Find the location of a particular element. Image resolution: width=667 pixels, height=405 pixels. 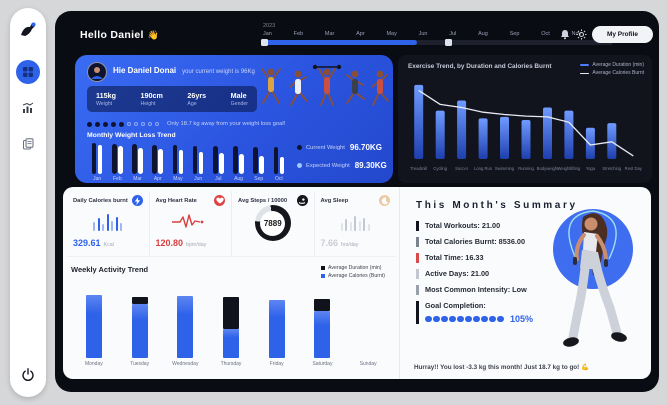

legend-entry: Average Calories (Burnt) is located at coordinates (353, 276).